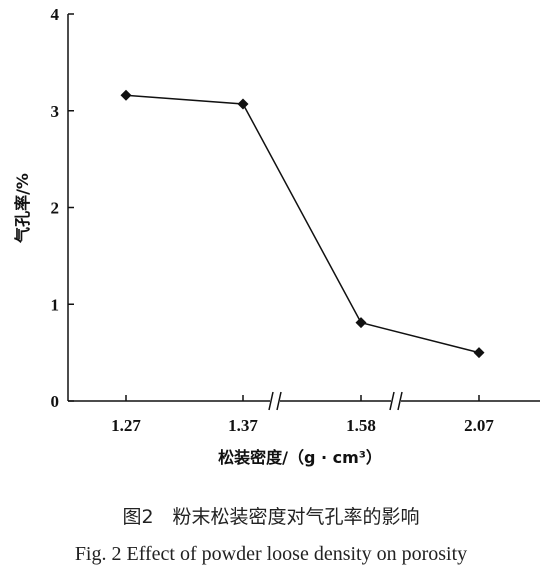 Image resolution: width=542 pixels, height=579 pixels. I want to click on y-tick-label: 0, so click(55, 401).